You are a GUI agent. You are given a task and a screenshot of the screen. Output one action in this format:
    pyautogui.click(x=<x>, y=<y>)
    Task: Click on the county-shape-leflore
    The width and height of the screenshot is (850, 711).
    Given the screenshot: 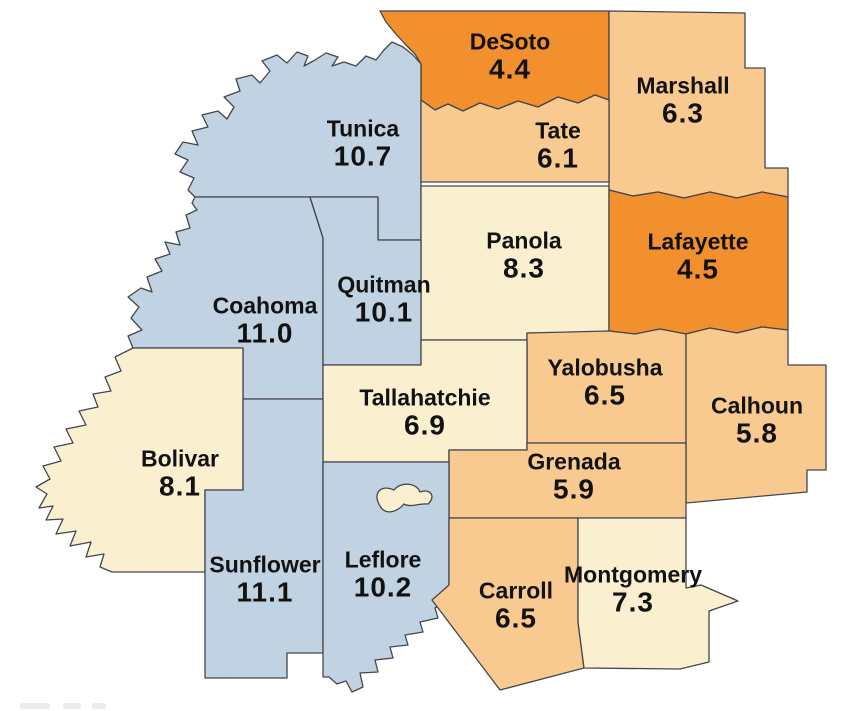 What is the action you would take?
    pyautogui.click(x=386, y=577)
    